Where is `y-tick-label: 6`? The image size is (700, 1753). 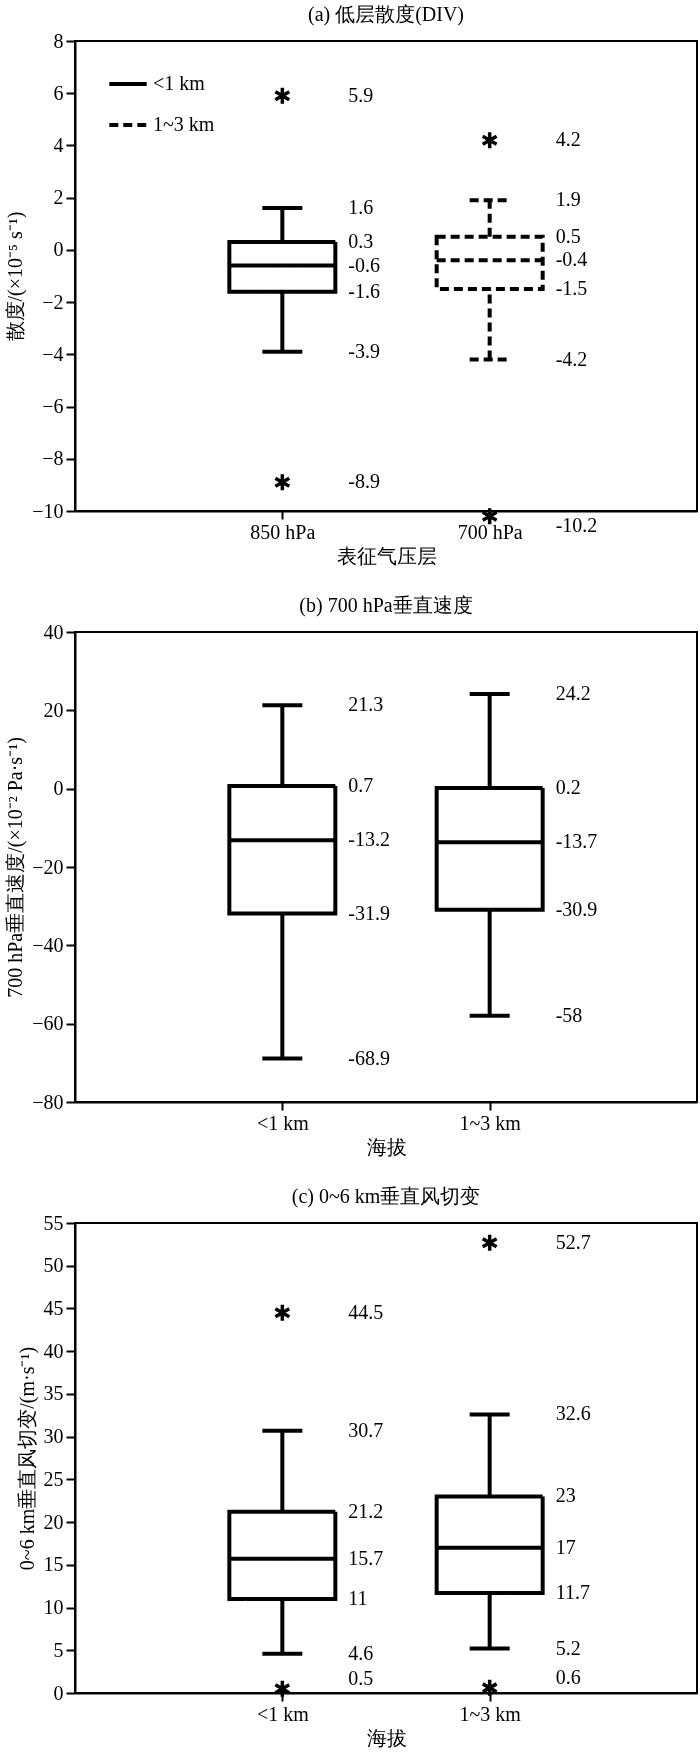
y-tick-label: 6 is located at coordinates (58, 92).